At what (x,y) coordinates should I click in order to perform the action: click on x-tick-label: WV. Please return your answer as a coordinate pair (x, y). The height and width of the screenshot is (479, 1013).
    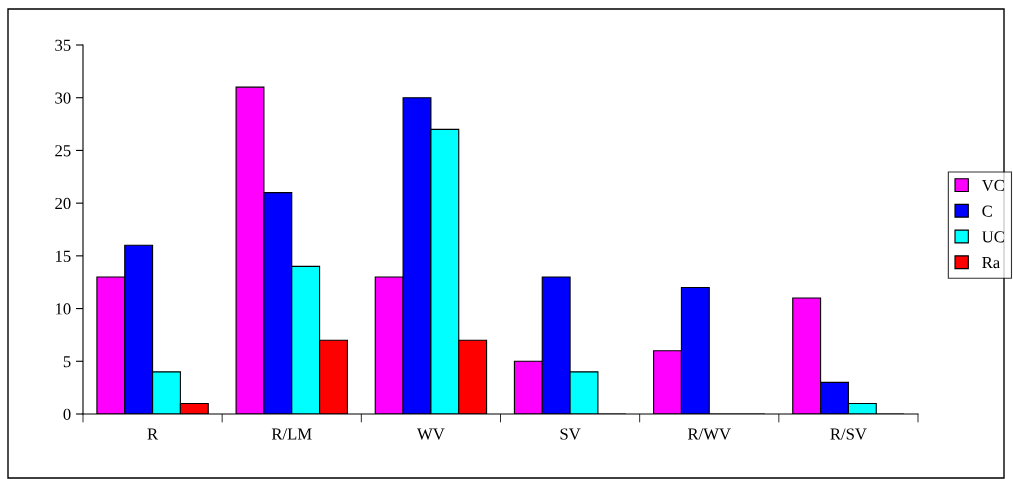
    Looking at the image, I should click on (431, 434).